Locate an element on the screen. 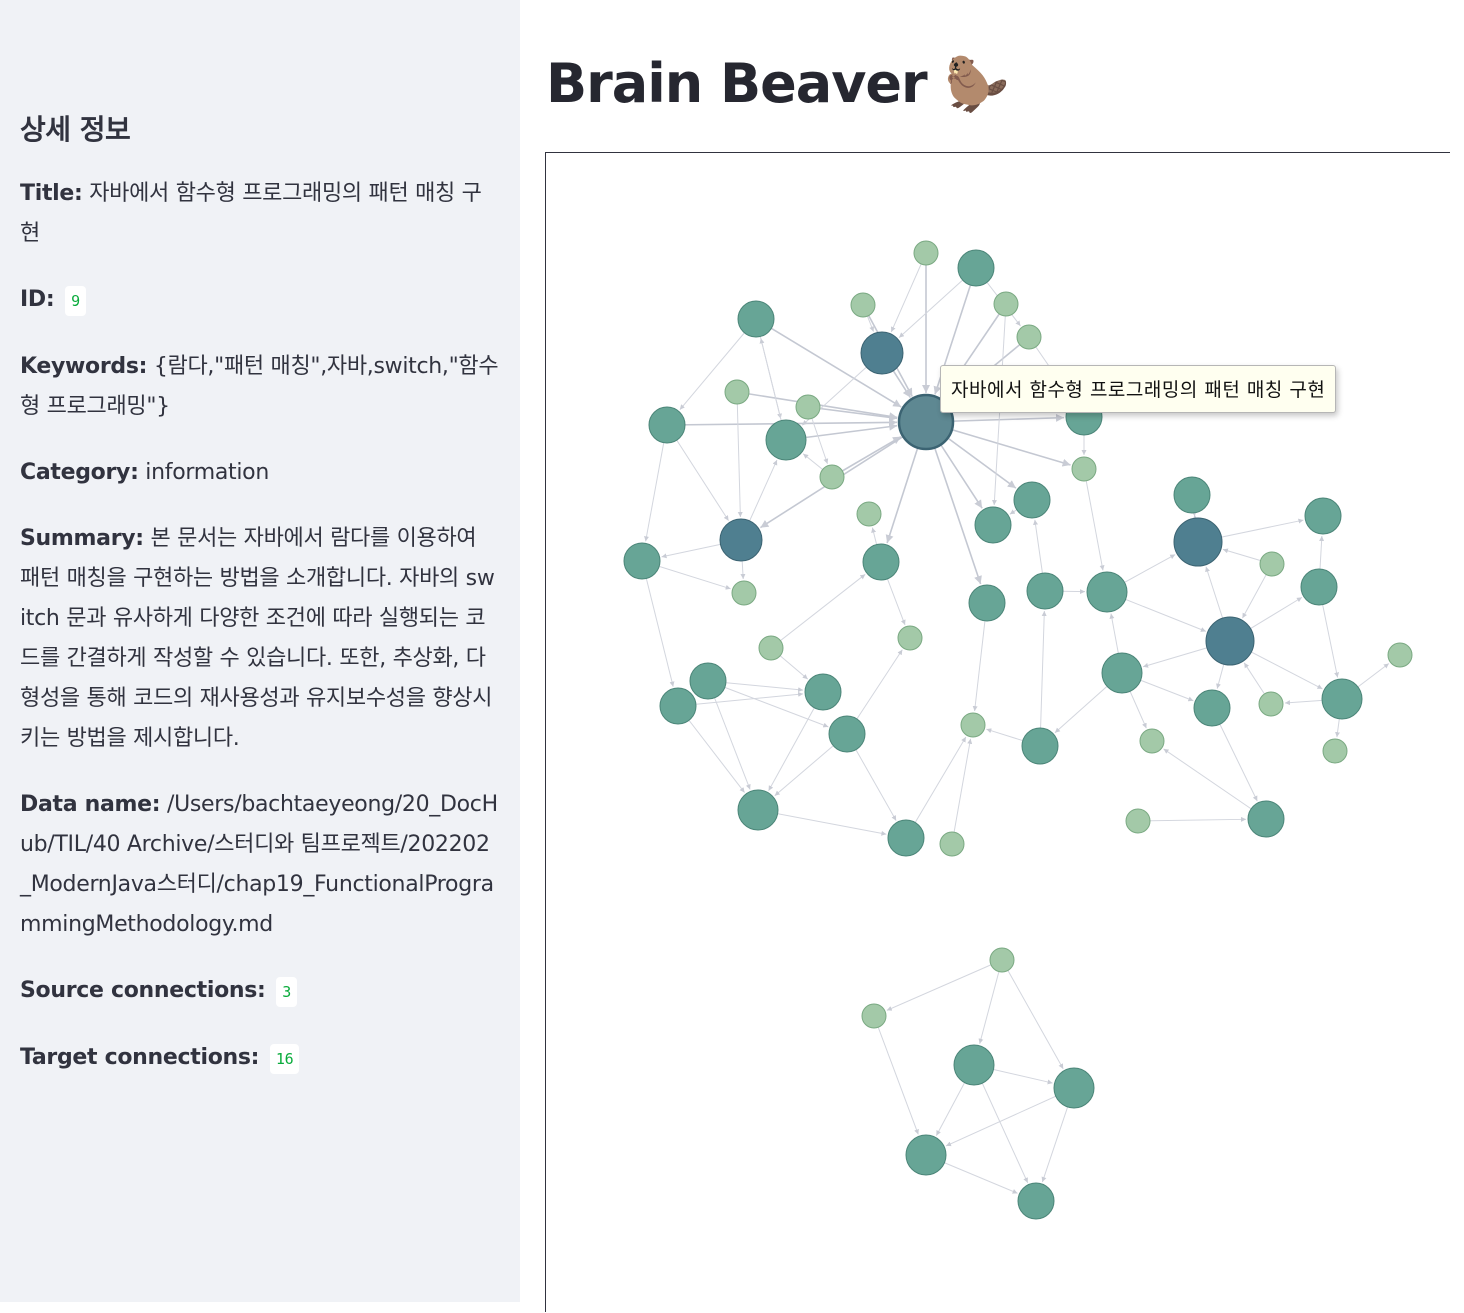 The image size is (1464, 1313). target-connections-value: 16 is located at coordinates (284, 1059).